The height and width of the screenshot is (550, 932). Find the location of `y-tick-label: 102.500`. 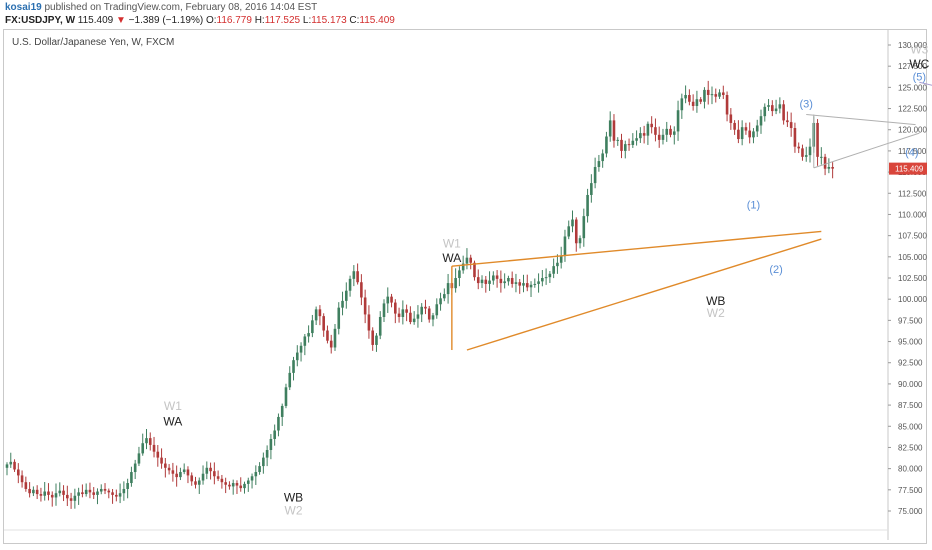

y-tick-label: 102.500 is located at coordinates (912, 278).